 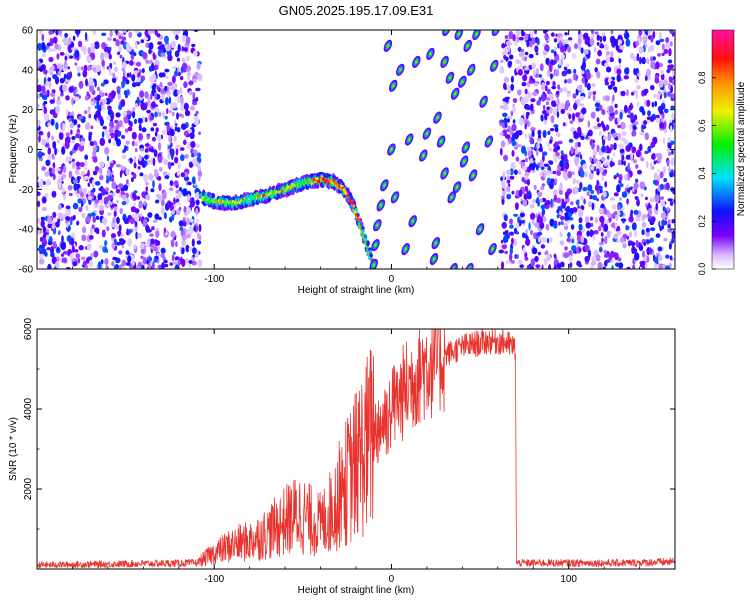 I want to click on aliased-blob, so click(x=393, y=85).